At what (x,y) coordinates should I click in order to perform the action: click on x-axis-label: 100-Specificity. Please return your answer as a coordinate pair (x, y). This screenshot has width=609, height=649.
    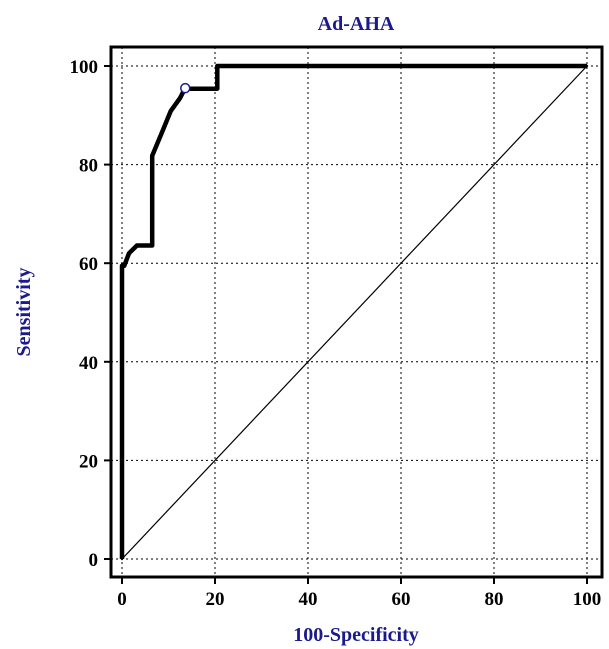
    Looking at the image, I should click on (356, 635).